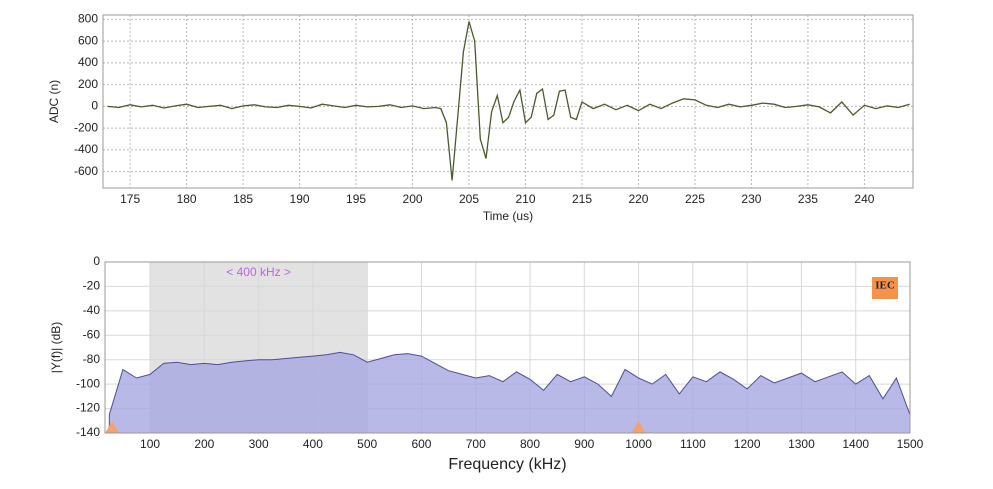  I want to click on y-tick-label: -100, so click(88, 383).